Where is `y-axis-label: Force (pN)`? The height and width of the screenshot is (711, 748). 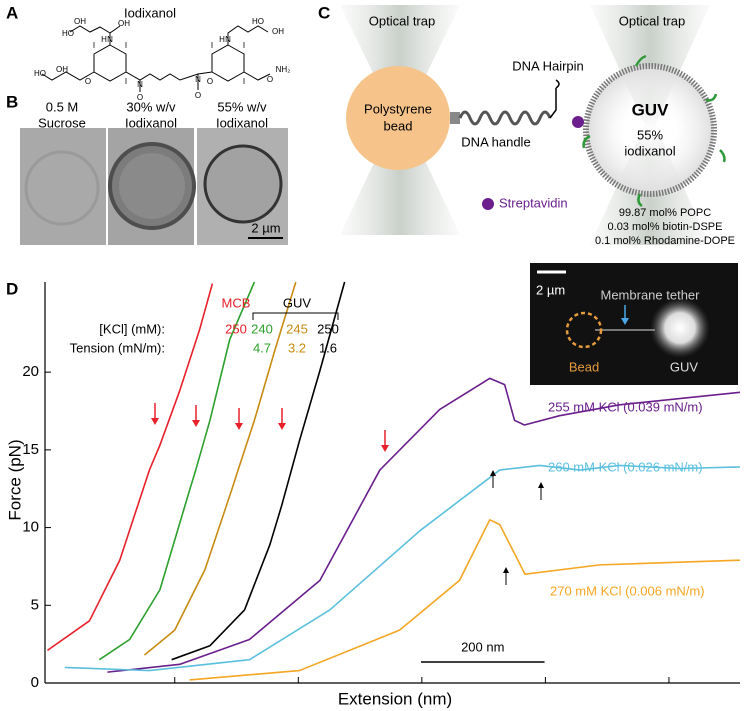
y-axis-label: Force (pN) is located at coordinates (14, 479).